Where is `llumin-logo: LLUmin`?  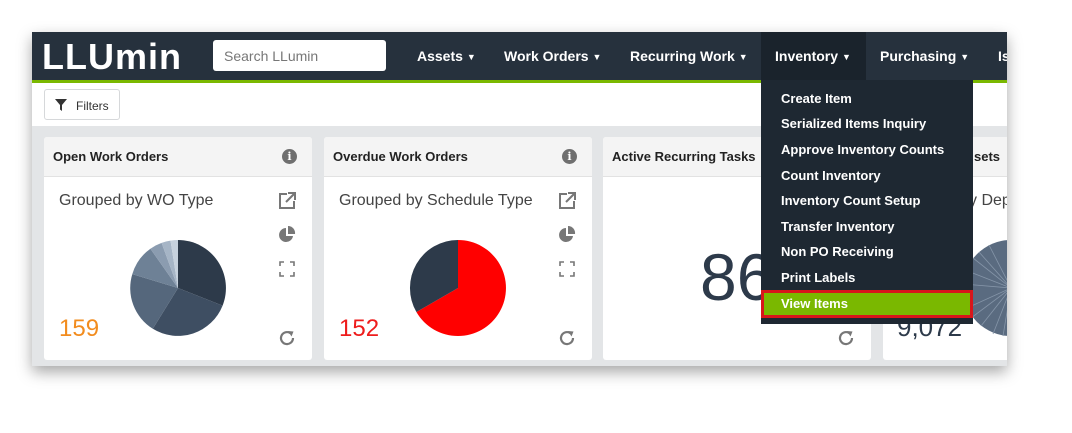 llumin-logo: LLUmin is located at coordinates (112, 56).